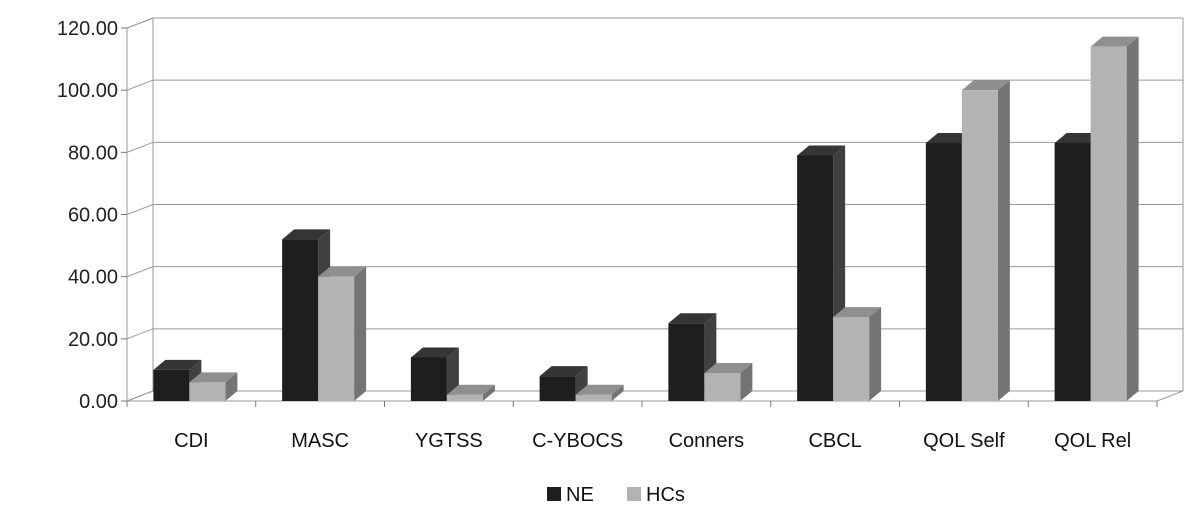 The height and width of the screenshot is (509, 1195). Describe the element at coordinates (707, 441) in the screenshot. I see `x-tick-label: Conners` at that location.